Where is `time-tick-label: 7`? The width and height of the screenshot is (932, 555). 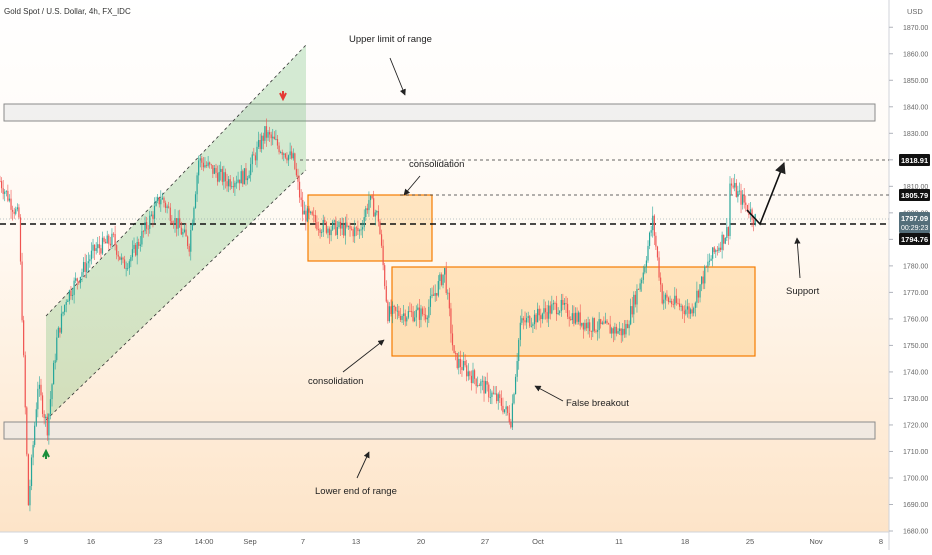
time-tick-label: 7 is located at coordinates (303, 541).